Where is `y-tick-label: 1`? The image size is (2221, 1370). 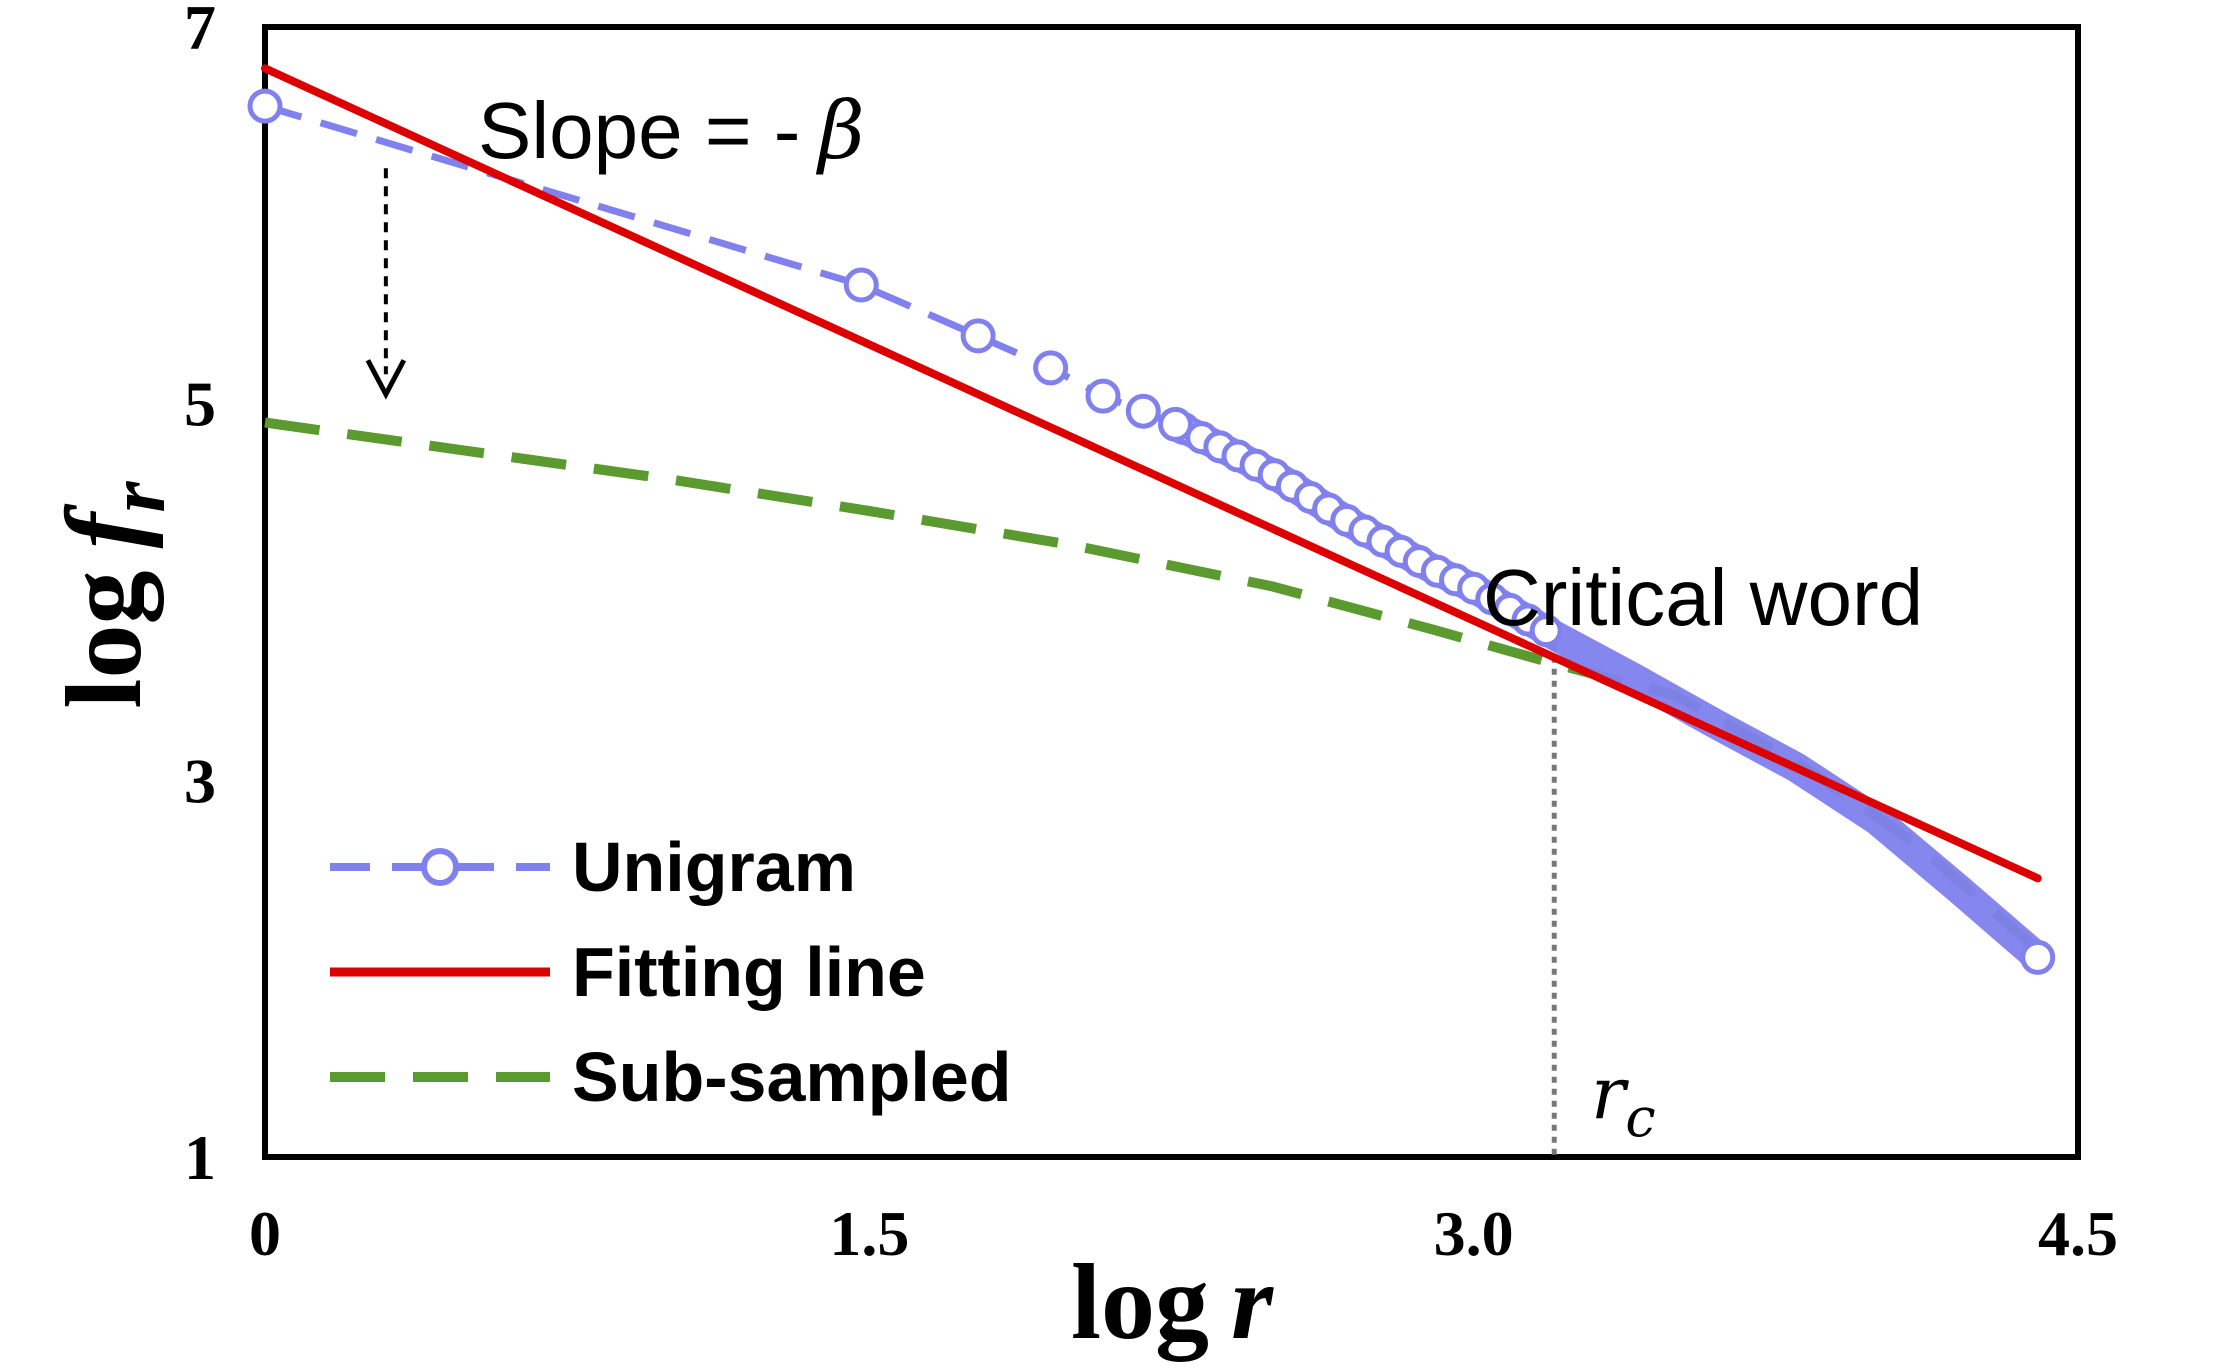
y-tick-label: 1 is located at coordinates (200, 1157).